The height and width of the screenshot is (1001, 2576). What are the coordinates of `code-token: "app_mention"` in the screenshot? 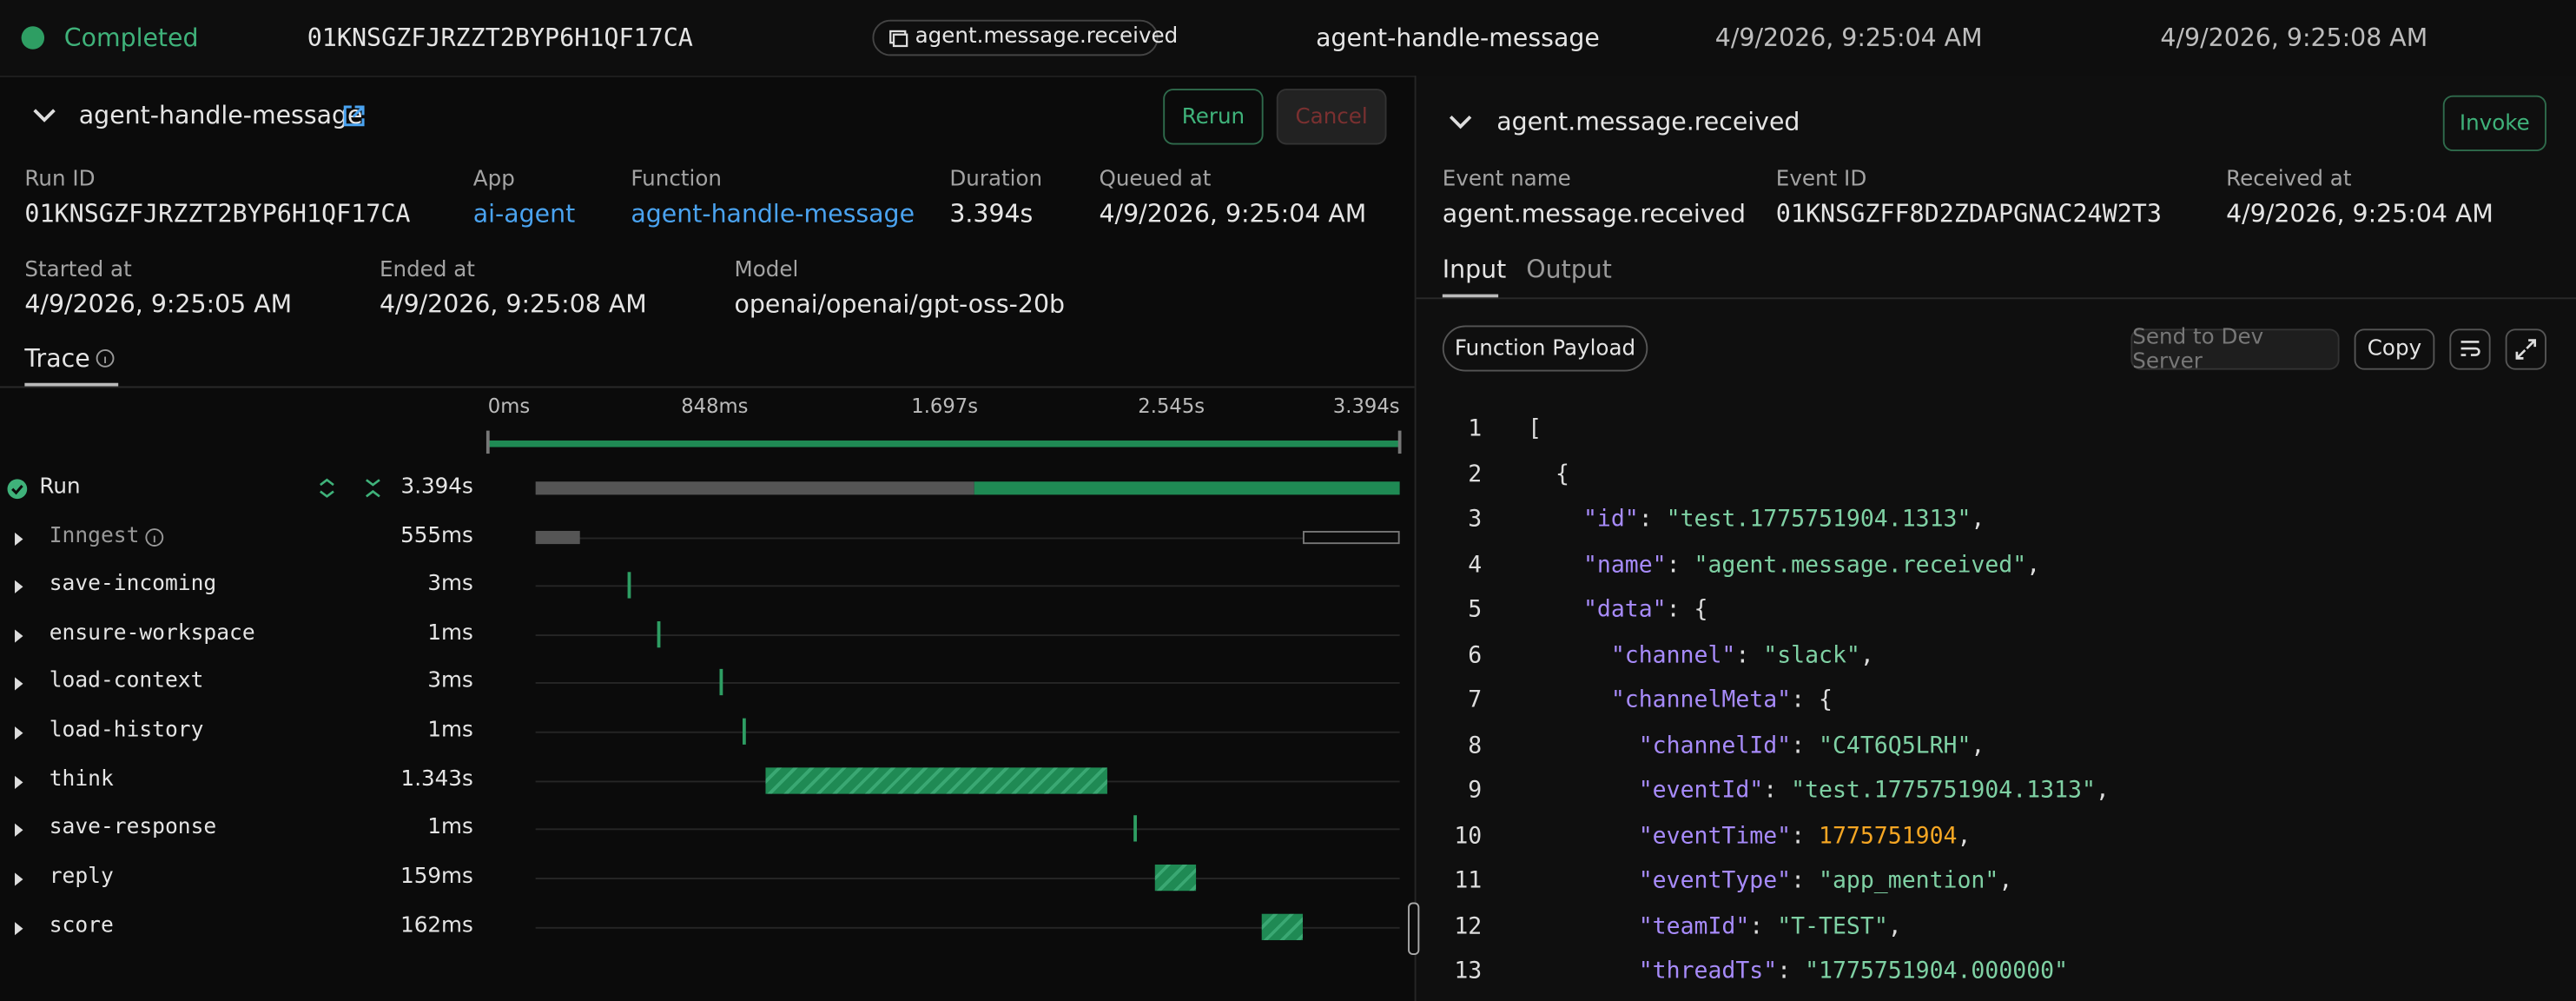 It's located at (1909, 881).